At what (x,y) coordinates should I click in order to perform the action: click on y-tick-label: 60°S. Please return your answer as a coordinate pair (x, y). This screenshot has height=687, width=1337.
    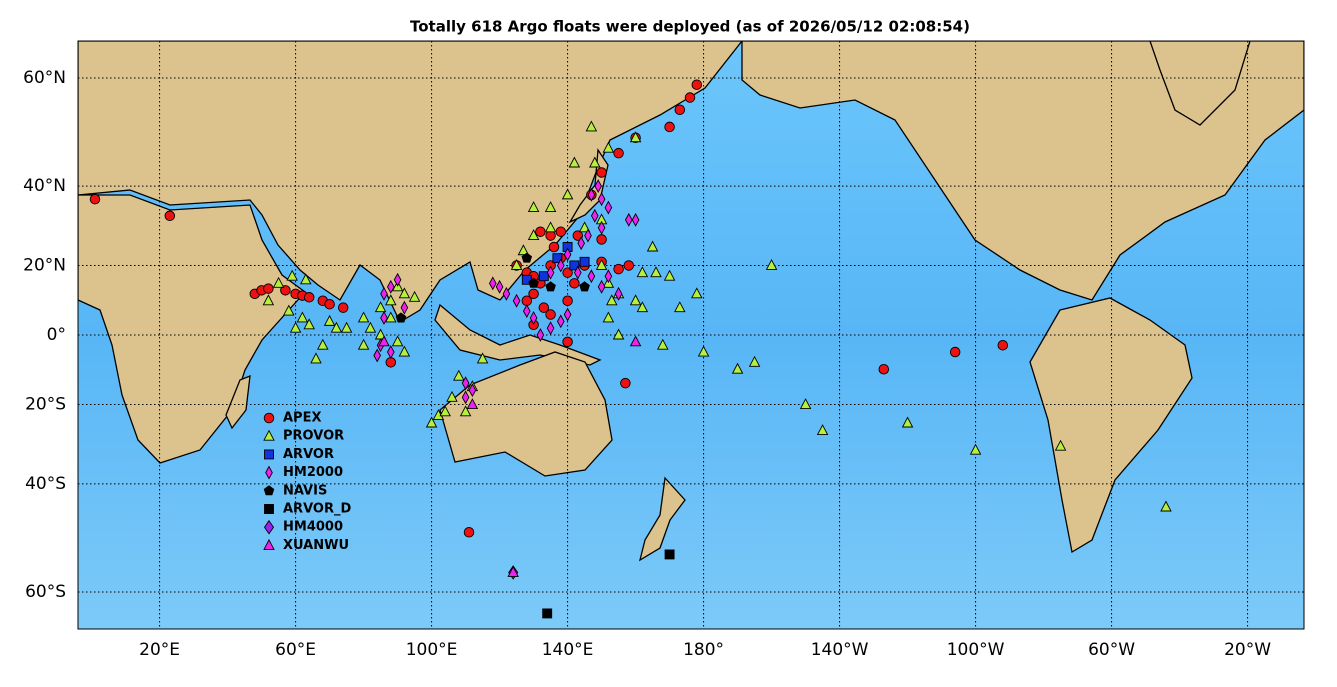
    Looking at the image, I should click on (45, 592).